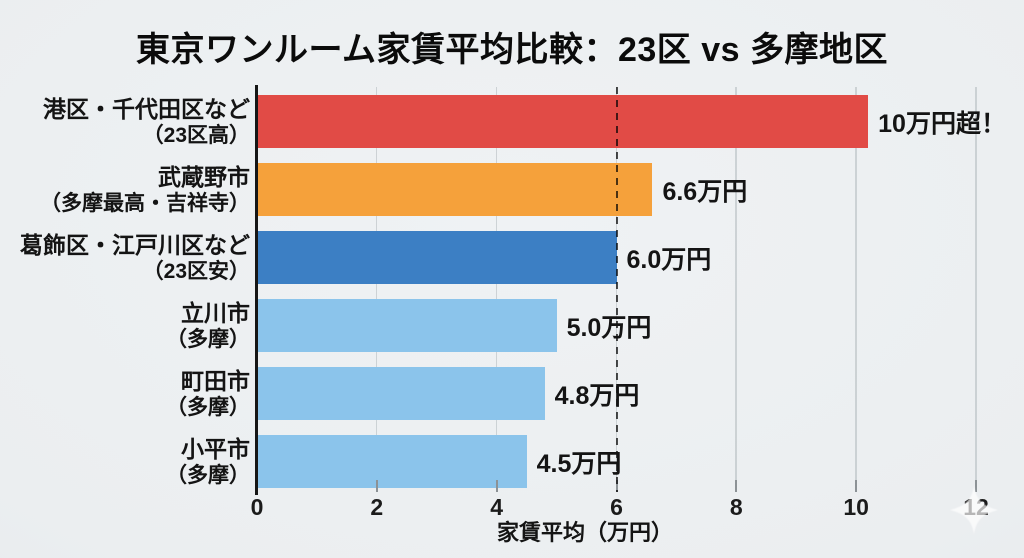 The width and height of the screenshot is (1024, 558). What do you see at coordinates (135, 244) in the screenshot?
I see `category-name: 葛飾区・江戸川区など` at bounding box center [135, 244].